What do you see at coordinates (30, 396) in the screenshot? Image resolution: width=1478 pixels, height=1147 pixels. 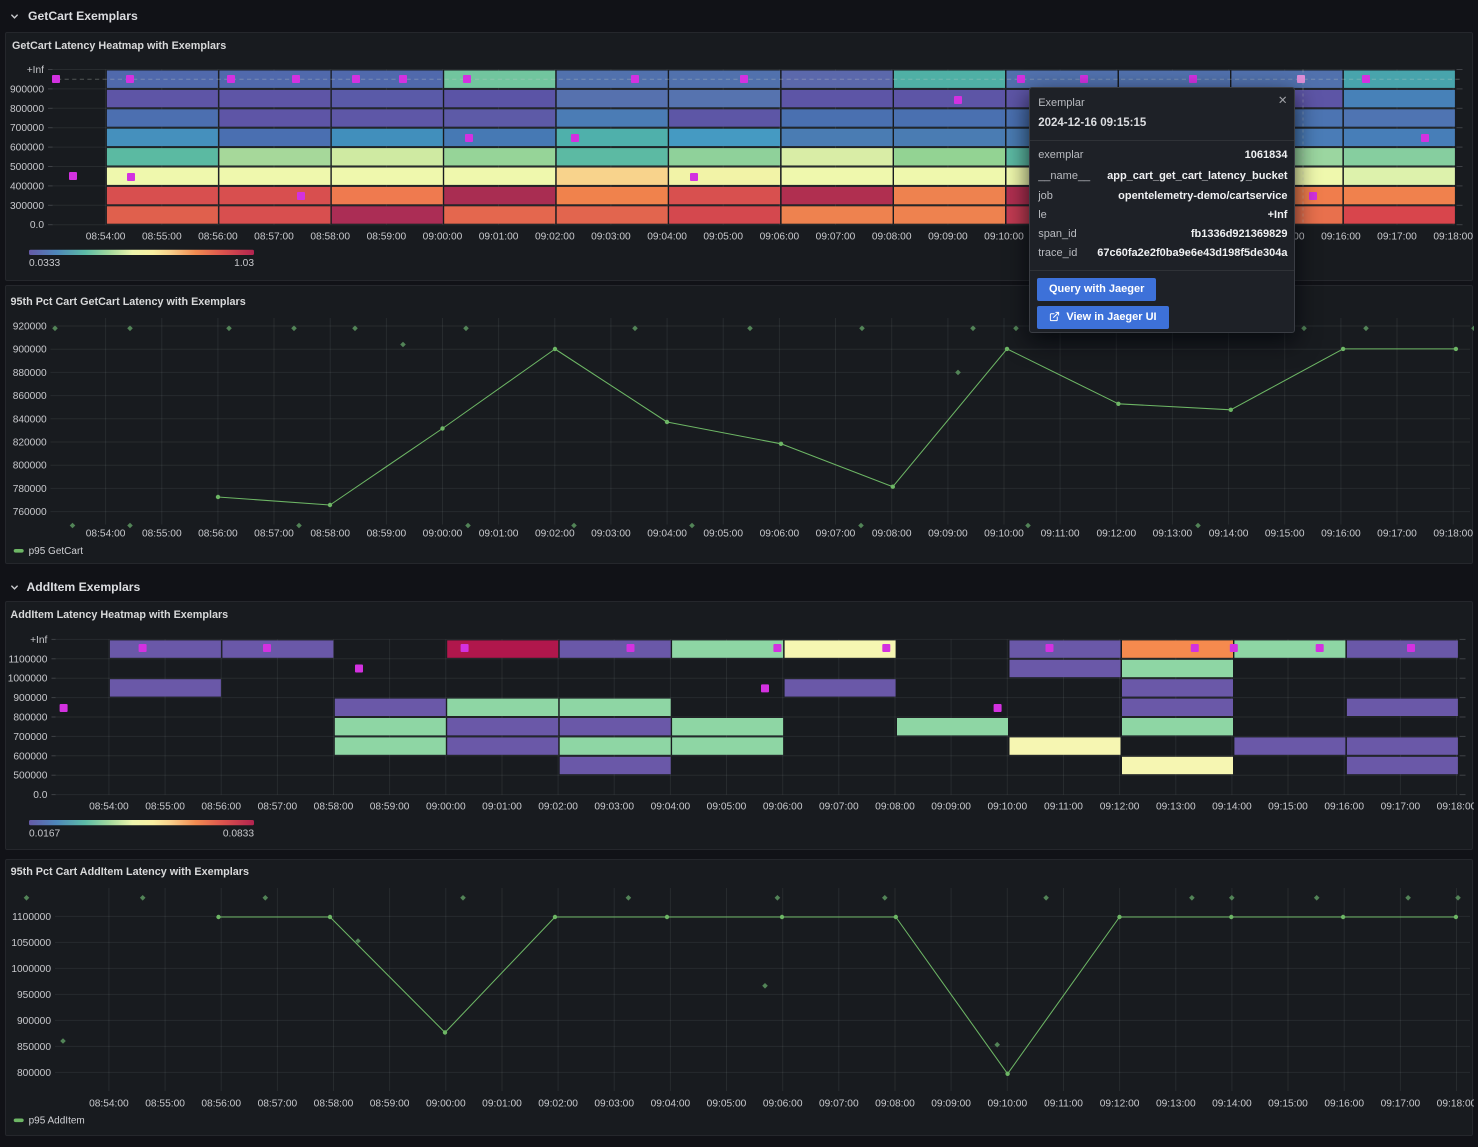 I see `svg-text: 860000` at bounding box center [30, 396].